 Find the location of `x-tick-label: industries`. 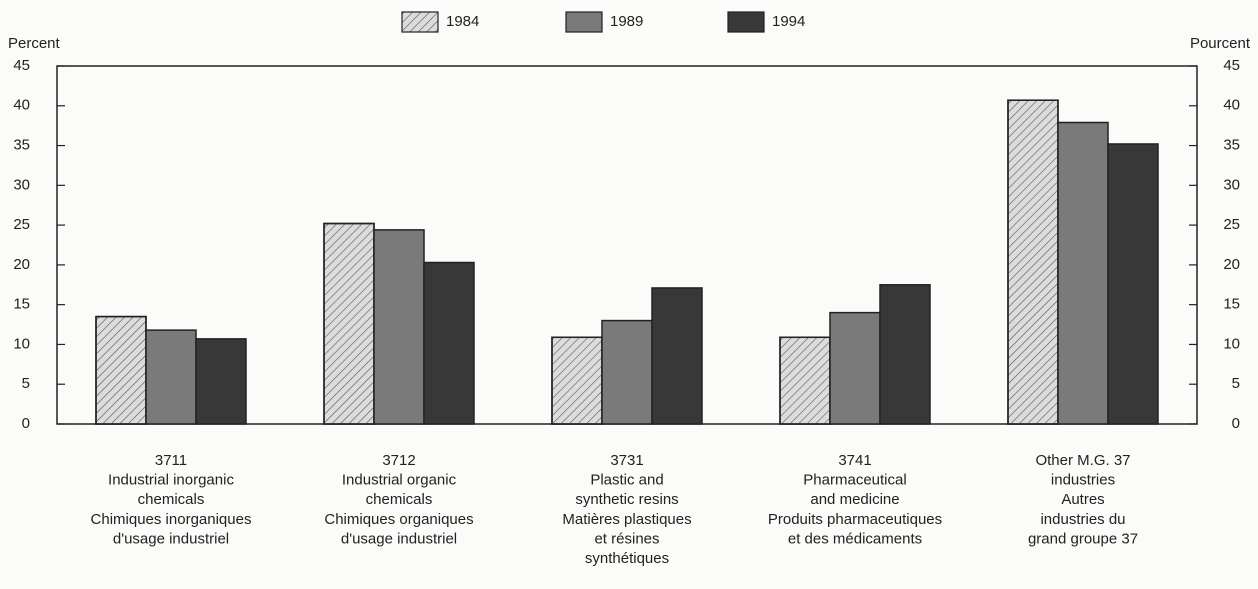

x-tick-label: industries is located at coordinates (1083, 480).